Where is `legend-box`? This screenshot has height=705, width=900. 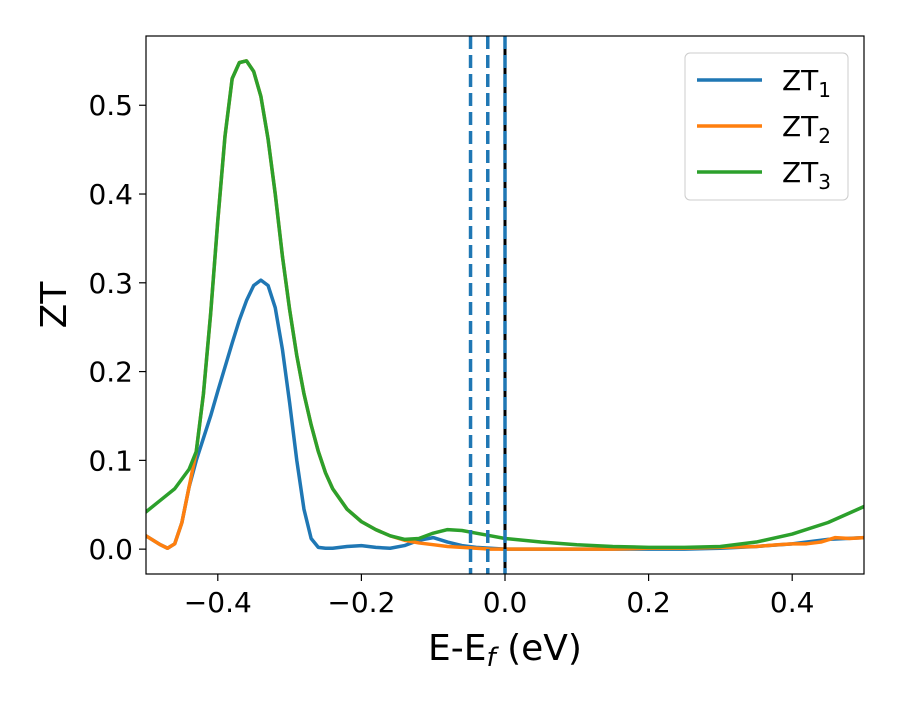
legend-box is located at coordinates (766, 126).